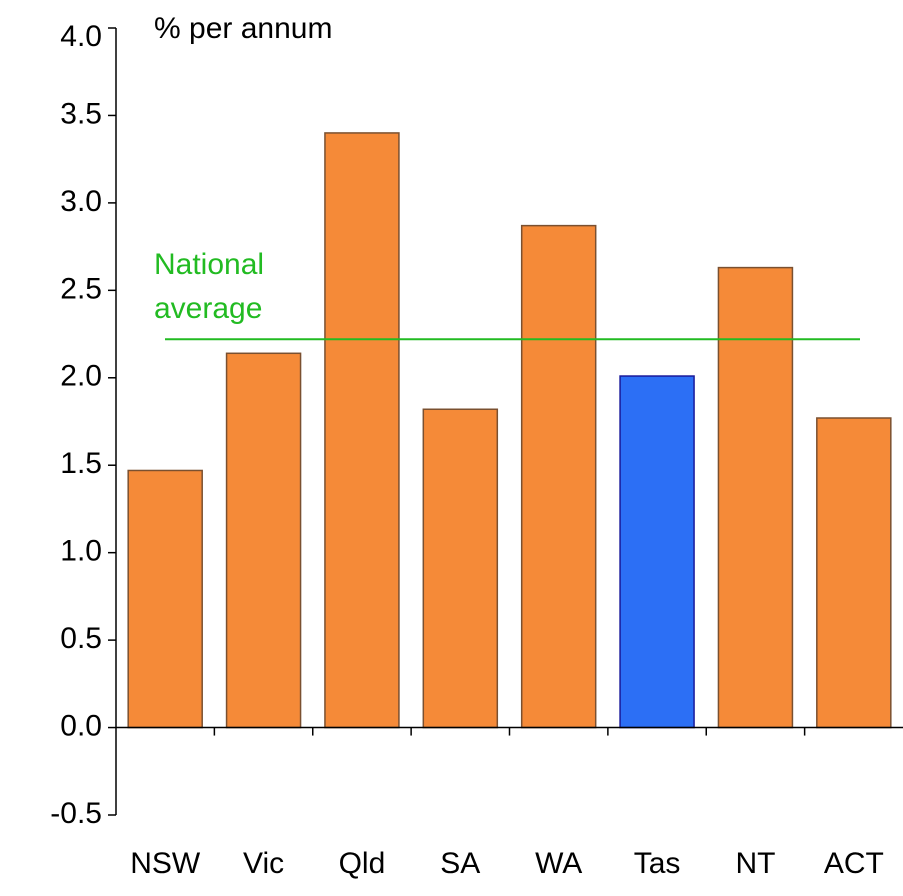 The image size is (903, 896). Describe the element at coordinates (81, 288) in the screenshot. I see `y-tick-label: 2.5` at that location.